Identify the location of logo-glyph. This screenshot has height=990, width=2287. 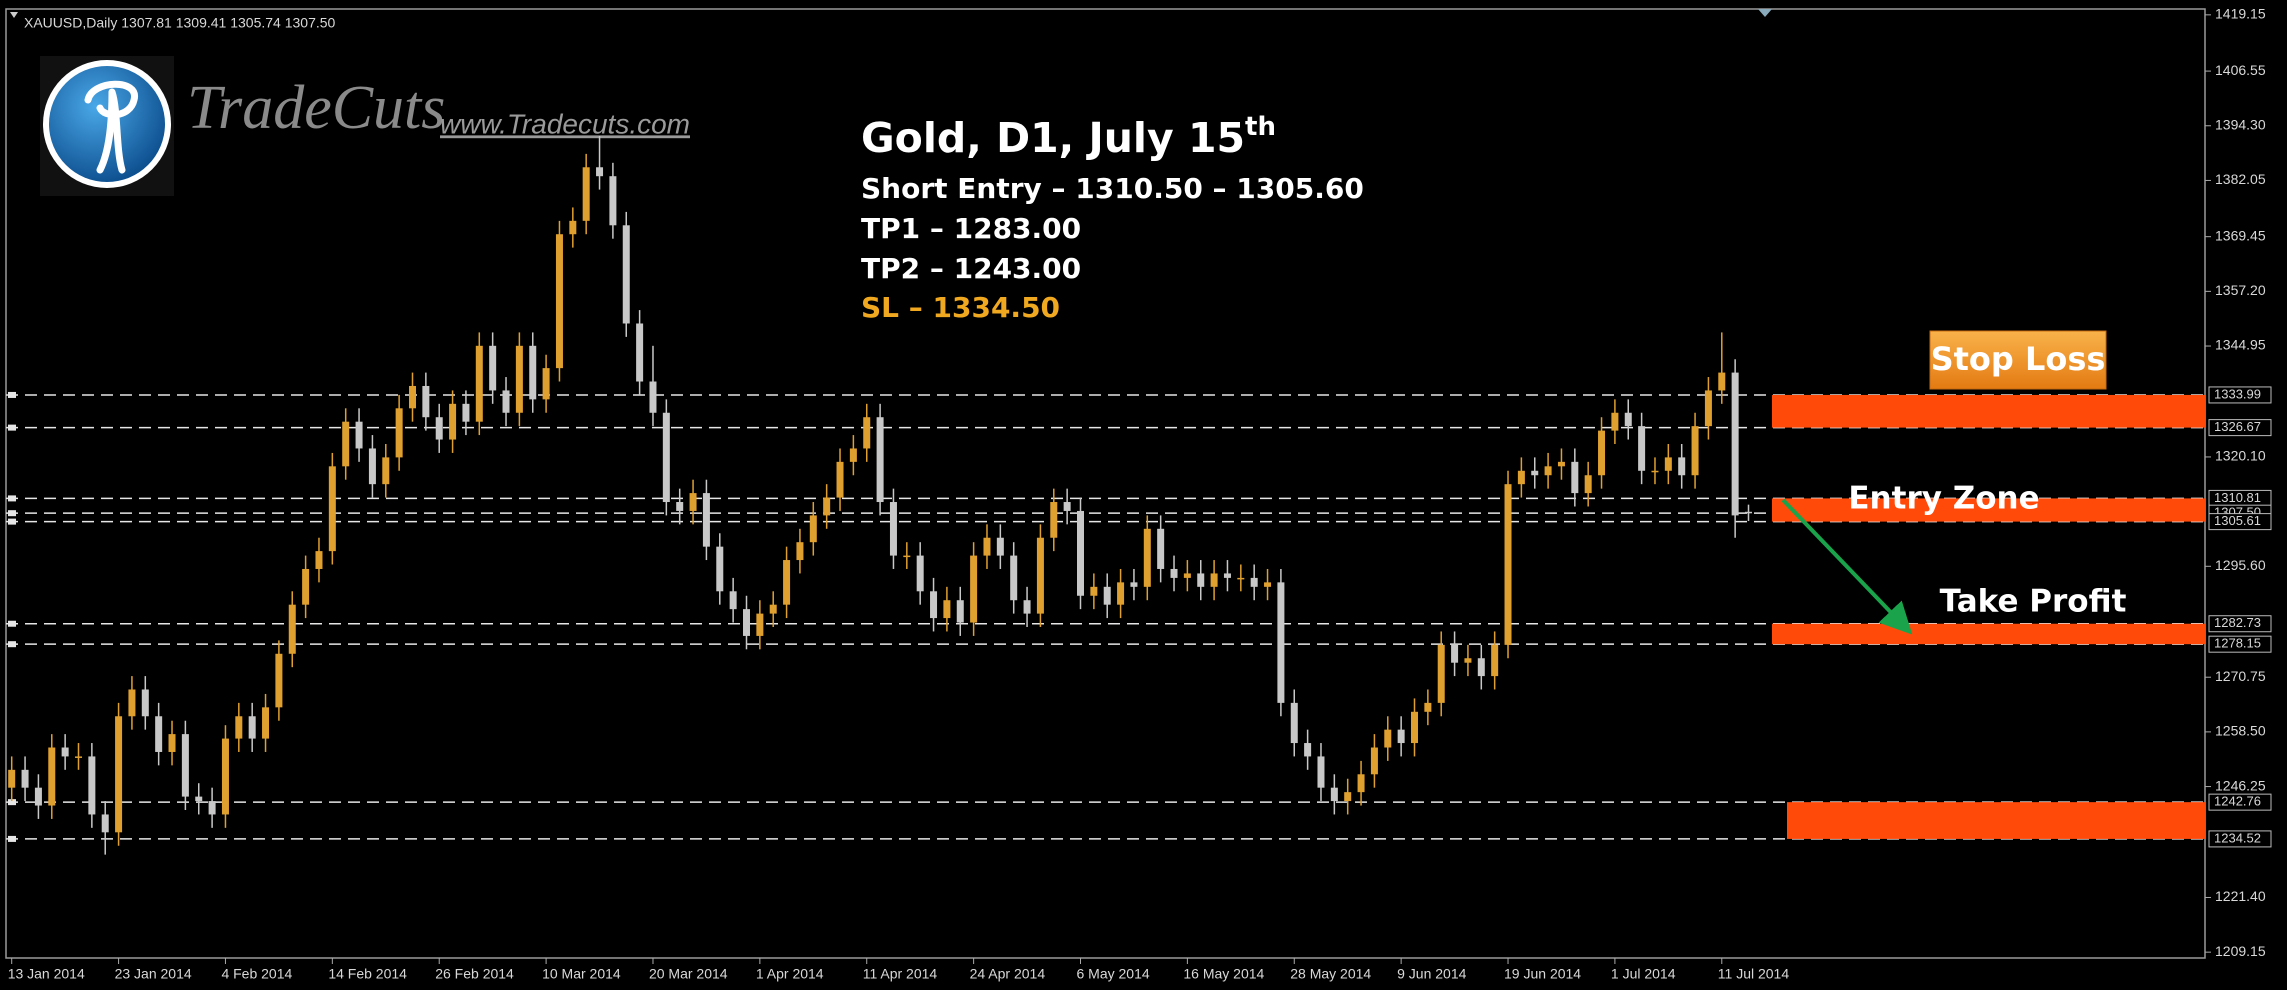
(111, 127).